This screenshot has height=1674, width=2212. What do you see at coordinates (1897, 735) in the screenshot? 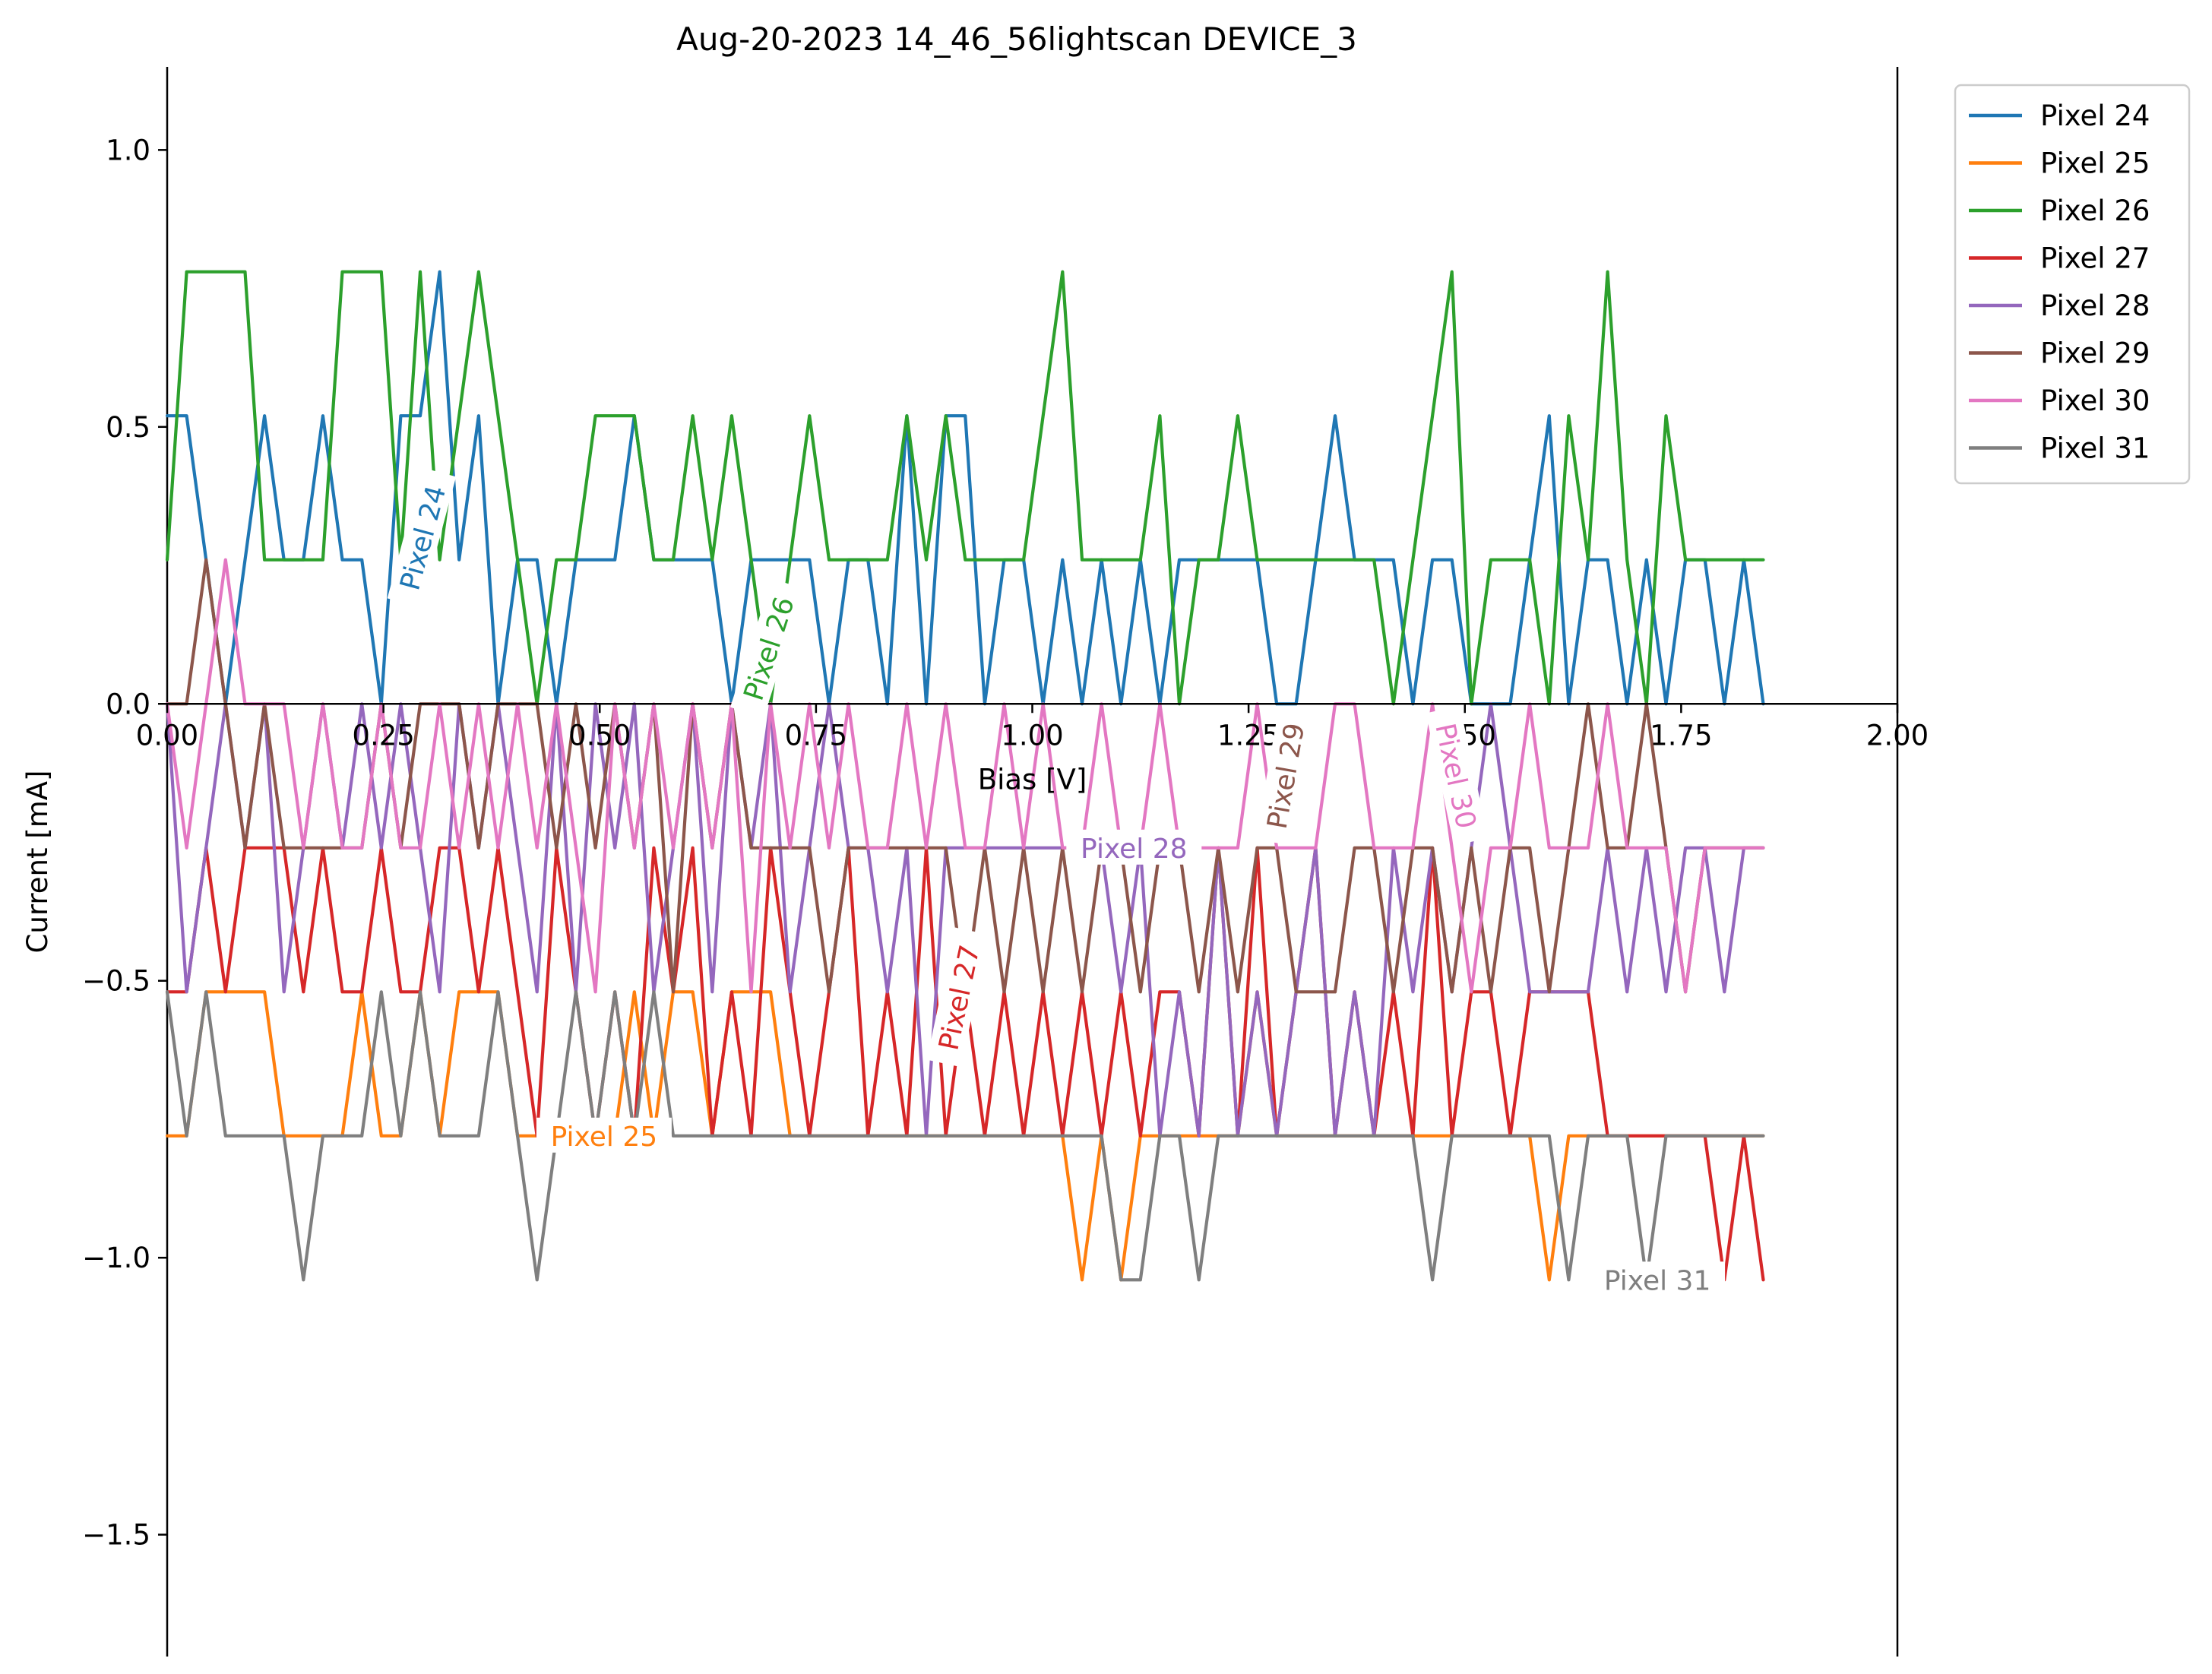
I see `x-tick-label: 2.00` at bounding box center [1897, 735].